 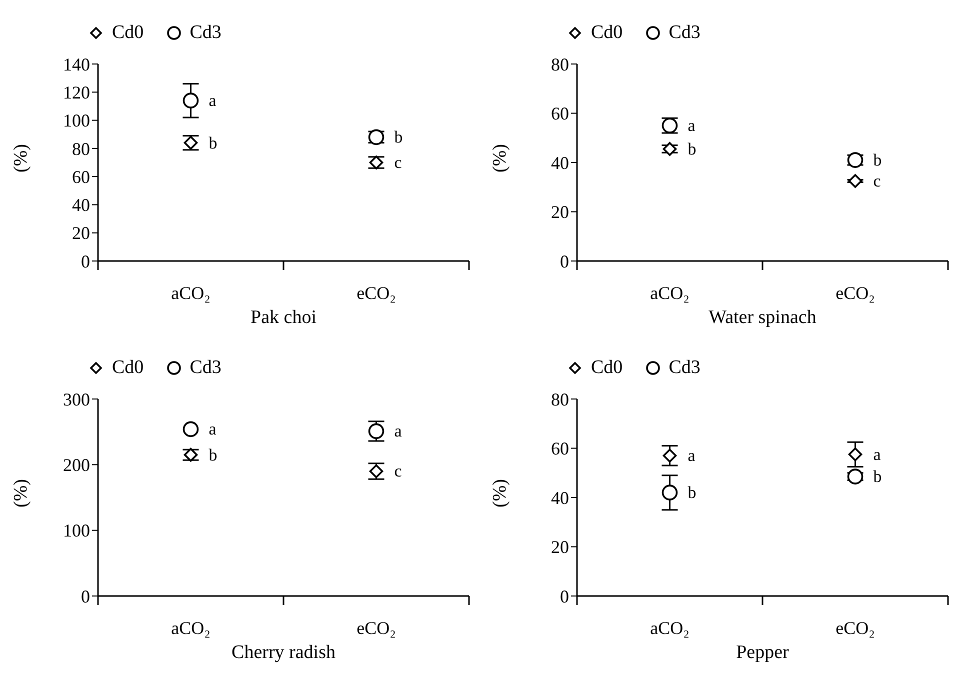 I want to click on x-axis-title: Water spinach, so click(x=762, y=317).